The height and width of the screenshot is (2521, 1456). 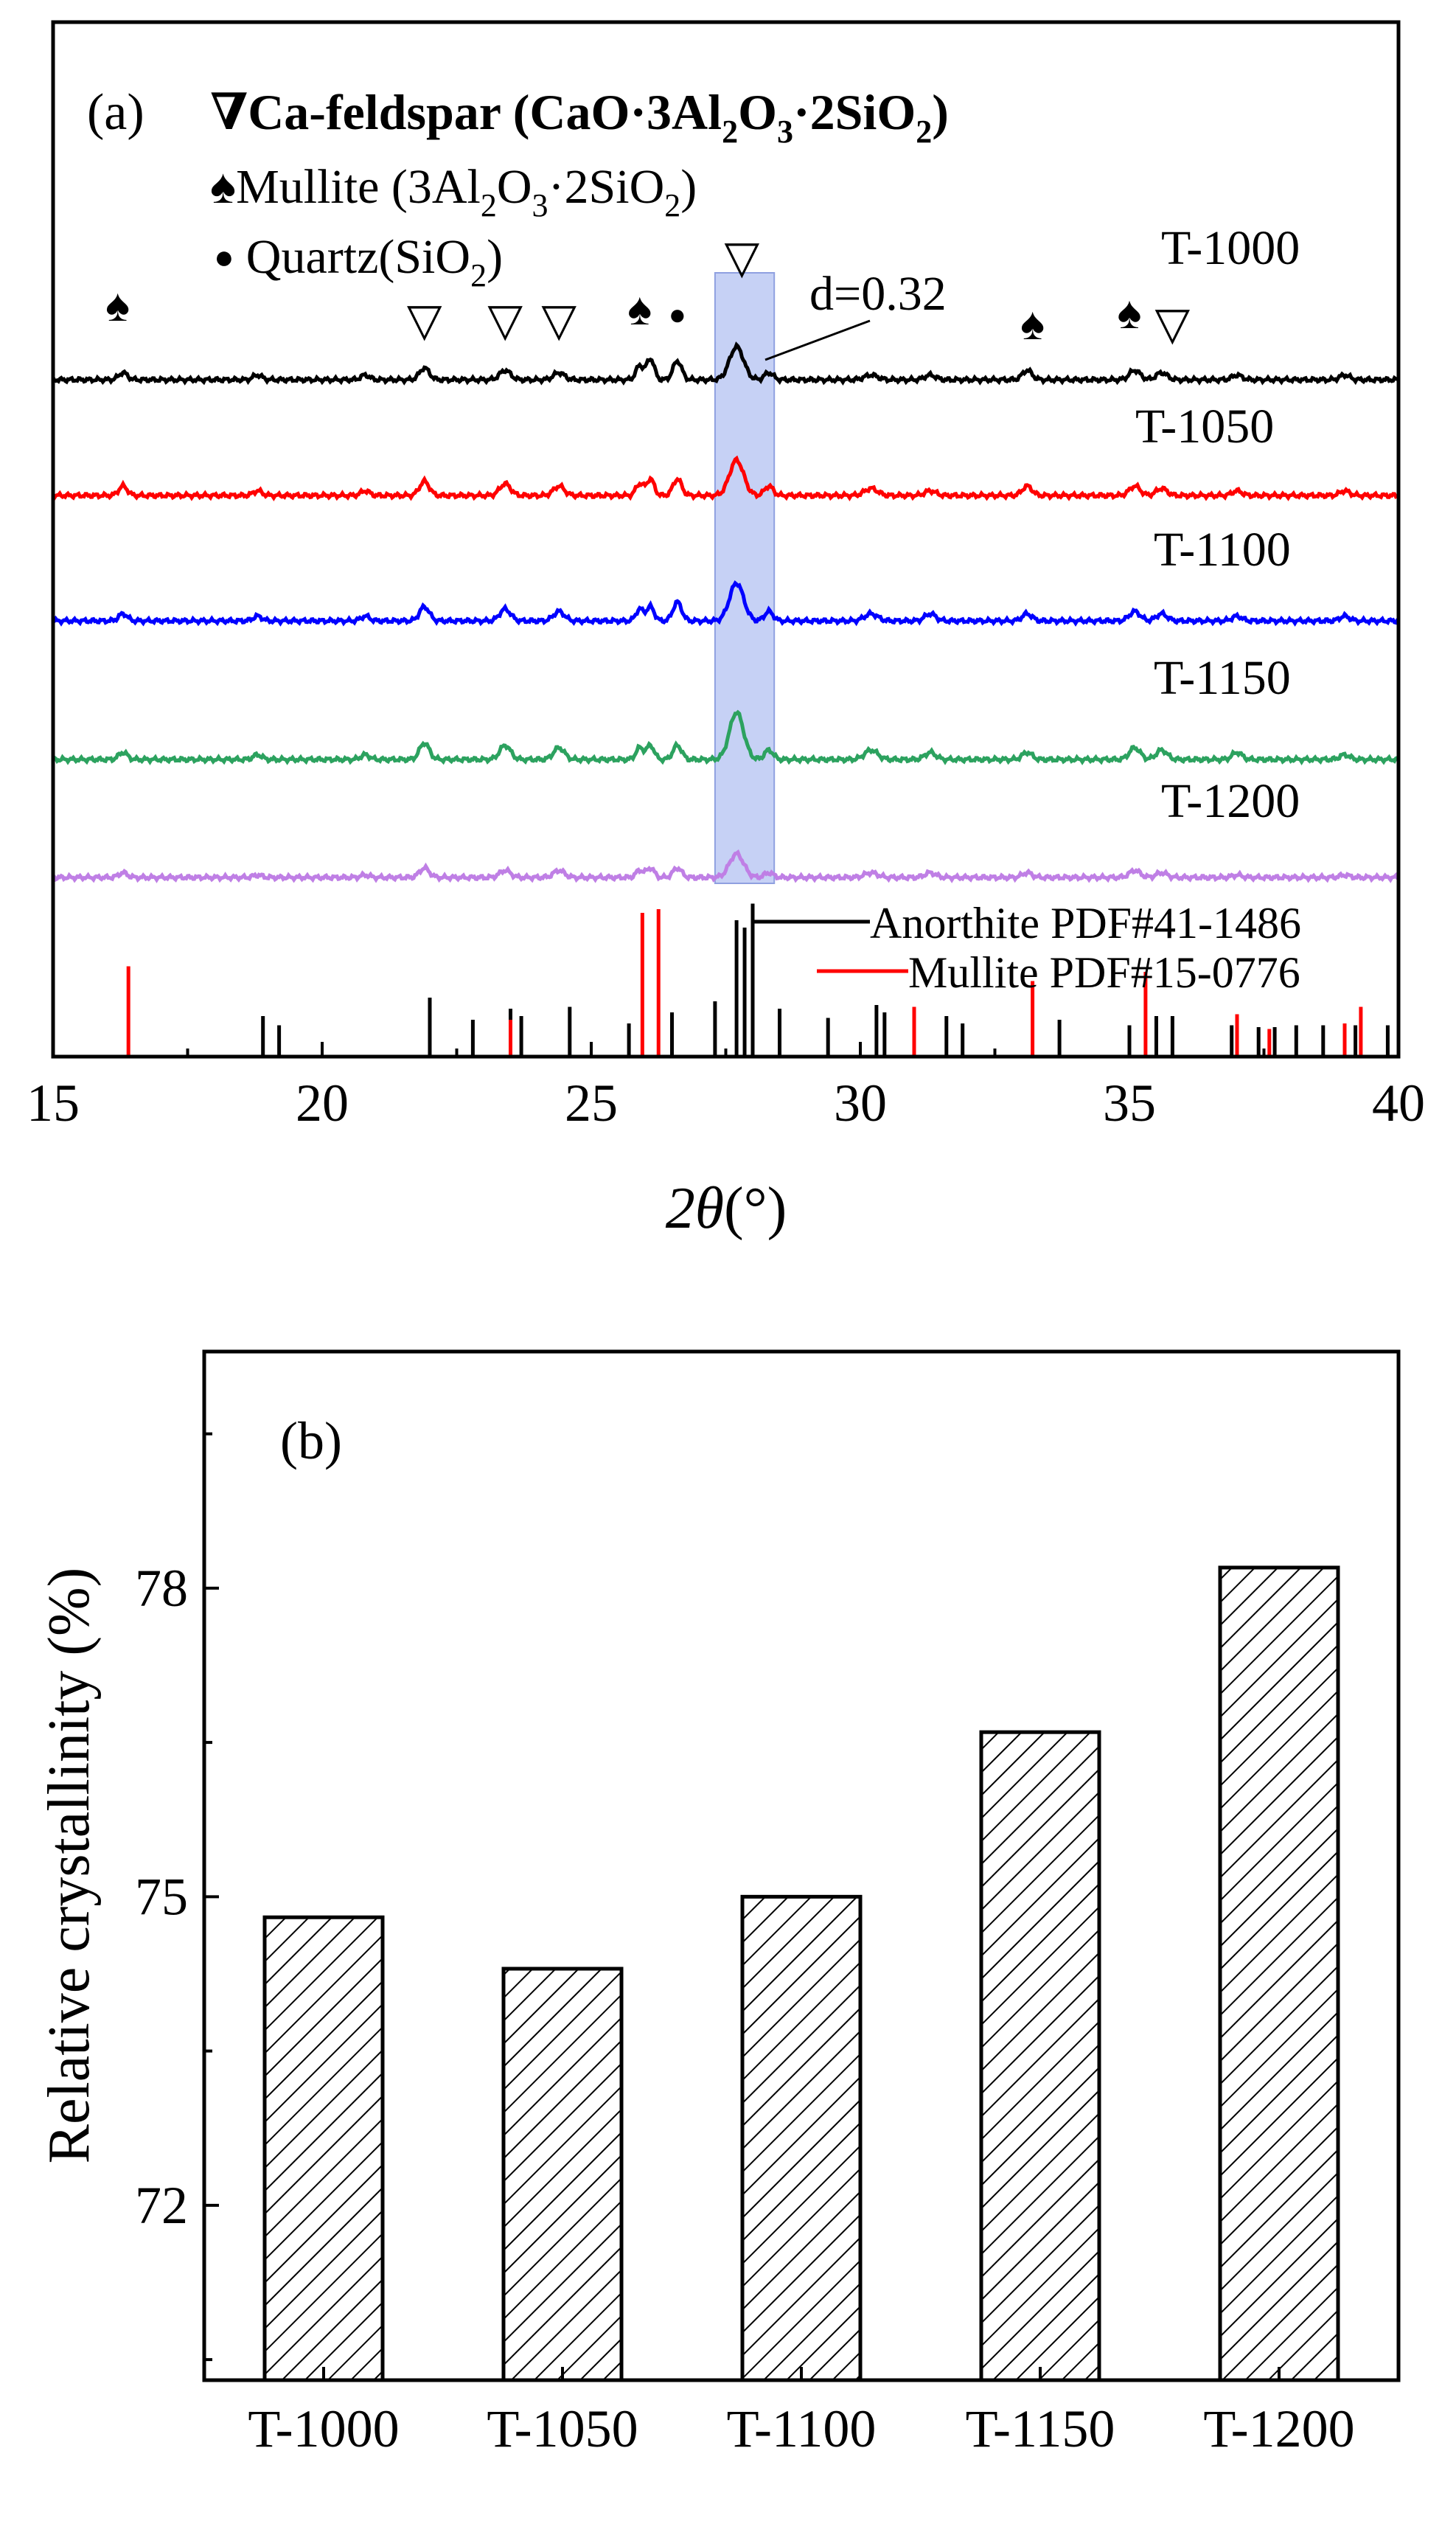 What do you see at coordinates (562, 2428) in the screenshot?
I see `category-label-t-1050: T-1050` at bounding box center [562, 2428].